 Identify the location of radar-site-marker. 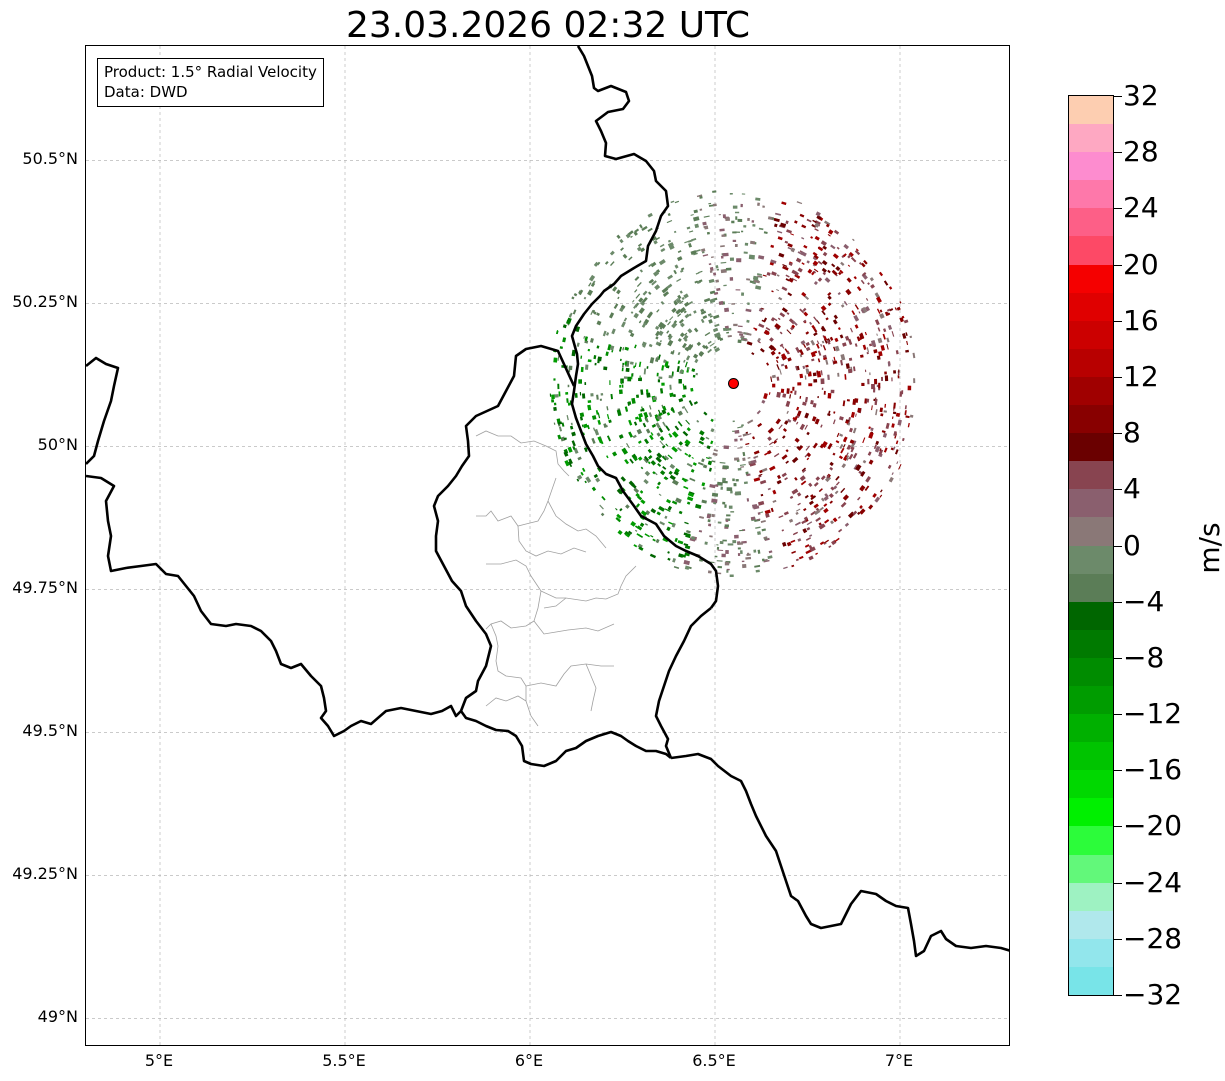
(733, 383).